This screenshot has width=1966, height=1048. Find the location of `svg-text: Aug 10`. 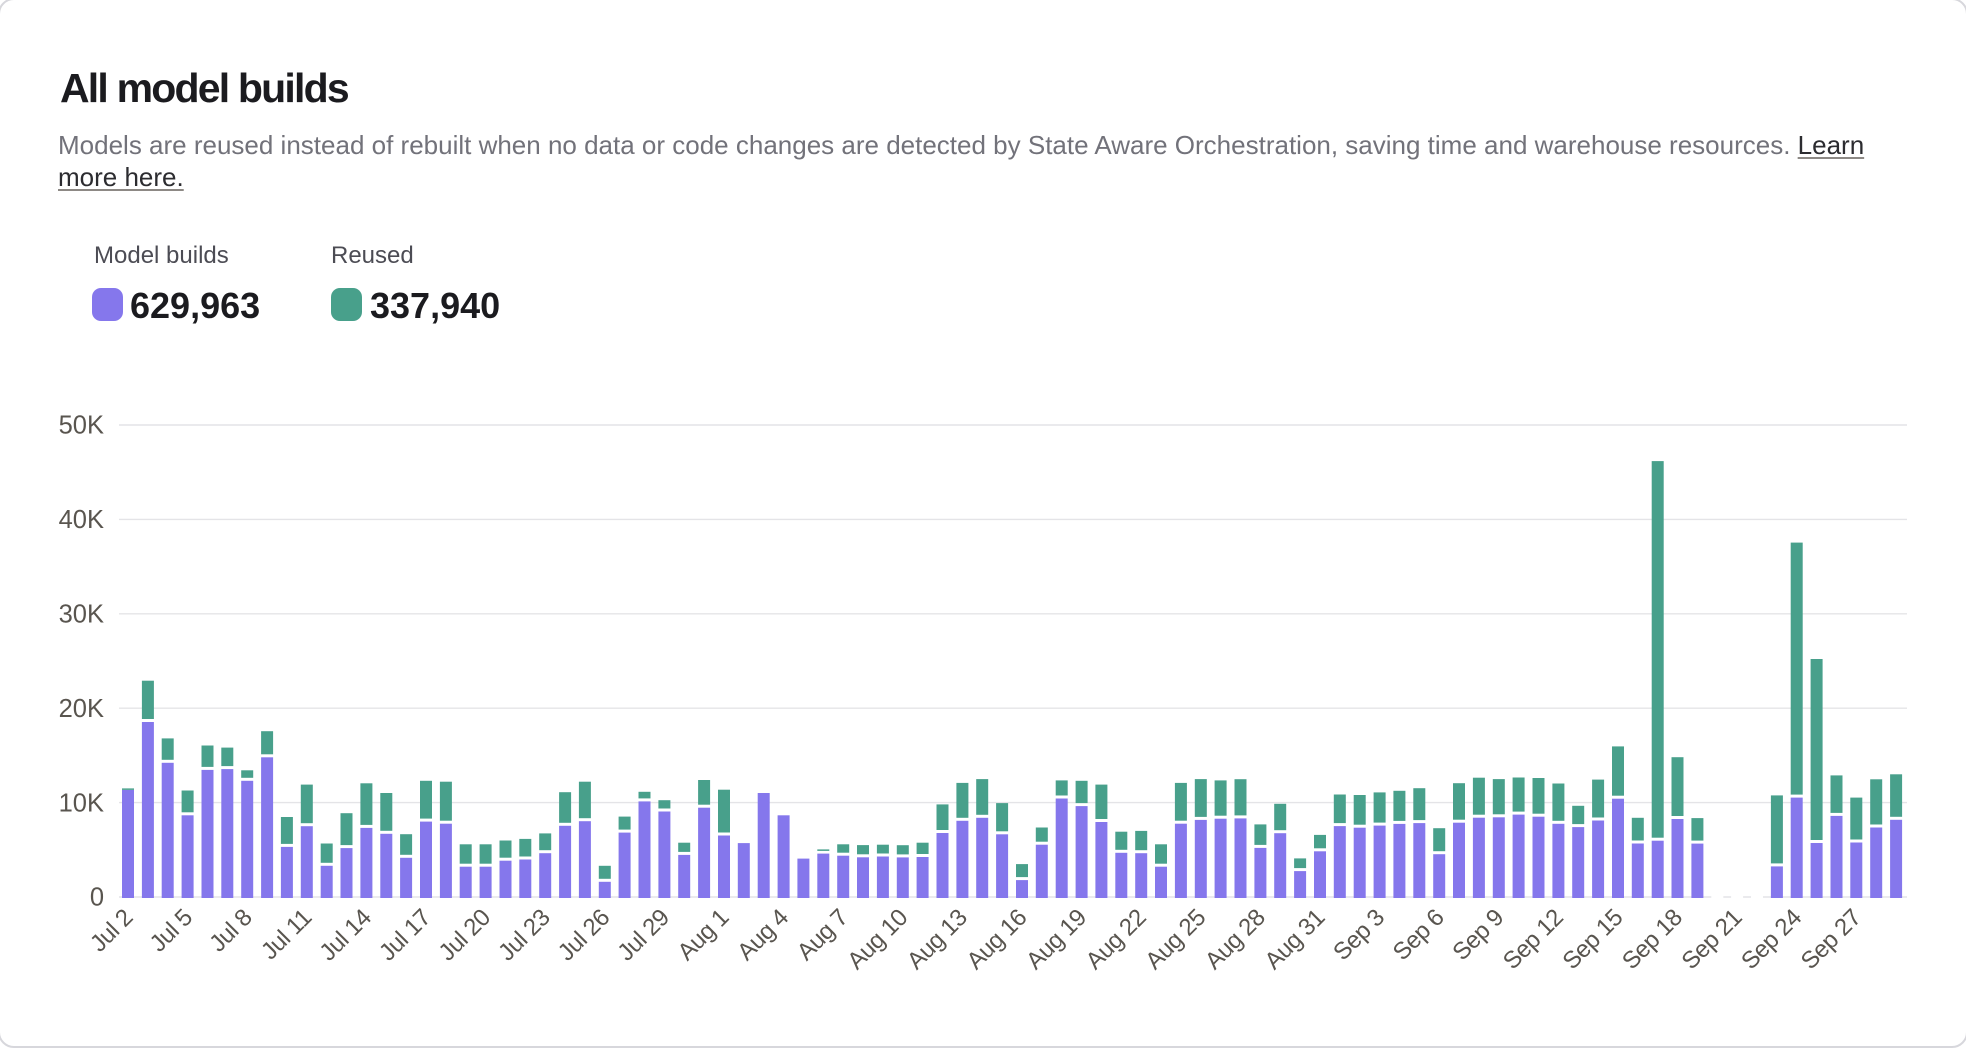

svg-text: Aug 10 is located at coordinates (877, 939).